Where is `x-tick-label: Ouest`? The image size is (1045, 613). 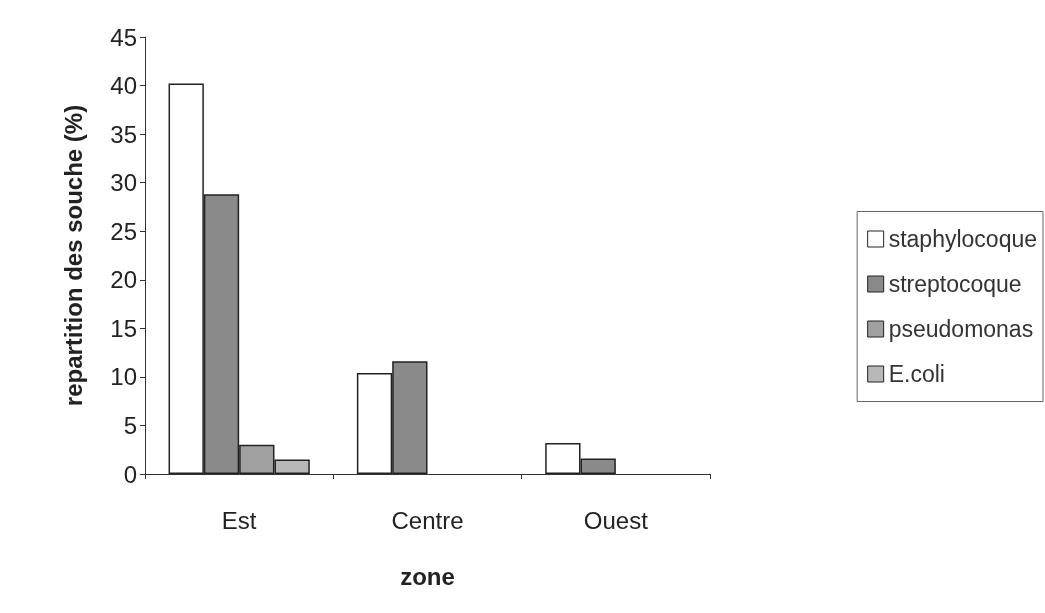 x-tick-label: Ouest is located at coordinates (616, 520).